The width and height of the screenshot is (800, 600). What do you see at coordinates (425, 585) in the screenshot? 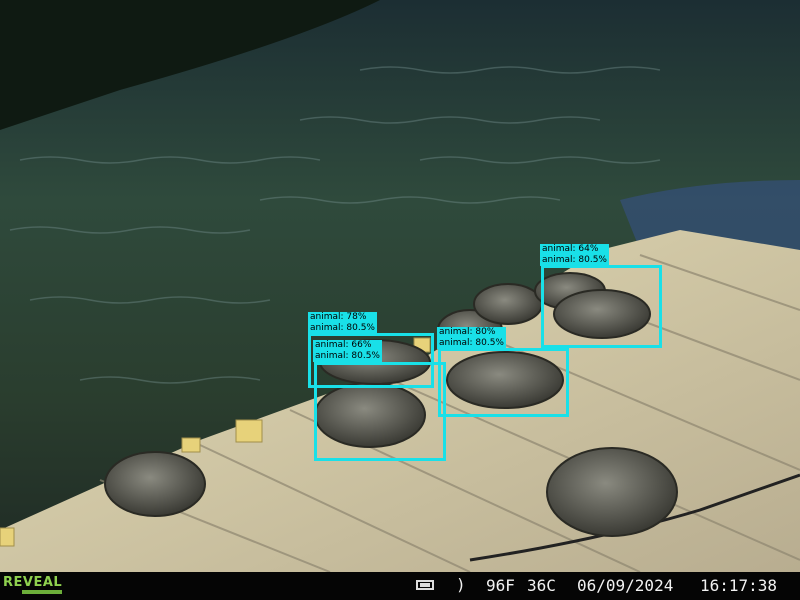
I see `battery-icon` at bounding box center [425, 585].